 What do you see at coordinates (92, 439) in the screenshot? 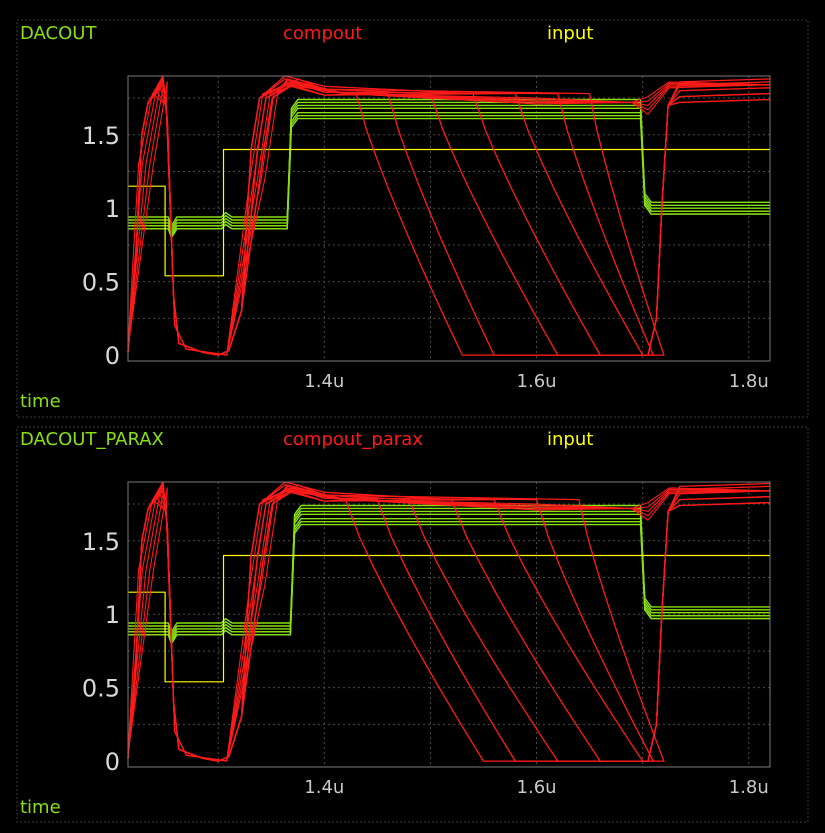
I see `legend-dacout-parax: DACOUT_PARAX` at bounding box center [92, 439].